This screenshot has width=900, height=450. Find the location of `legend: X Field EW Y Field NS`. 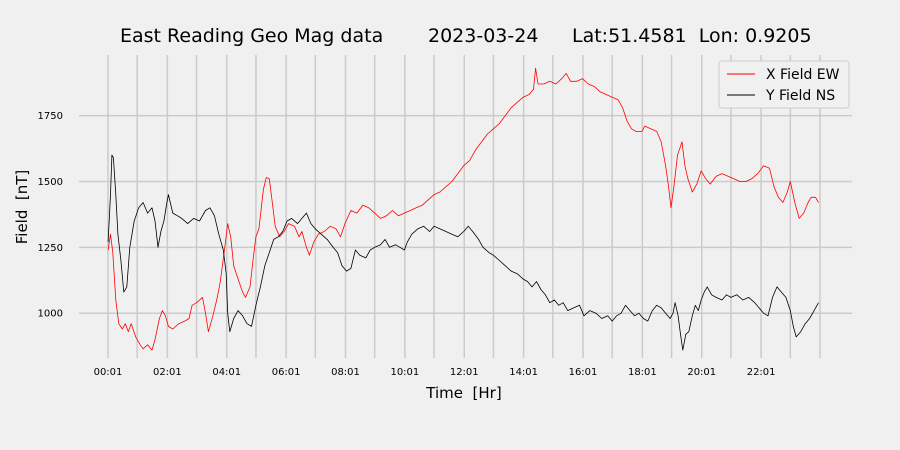

legend: X Field EW Y Field NS is located at coordinates (784, 84).